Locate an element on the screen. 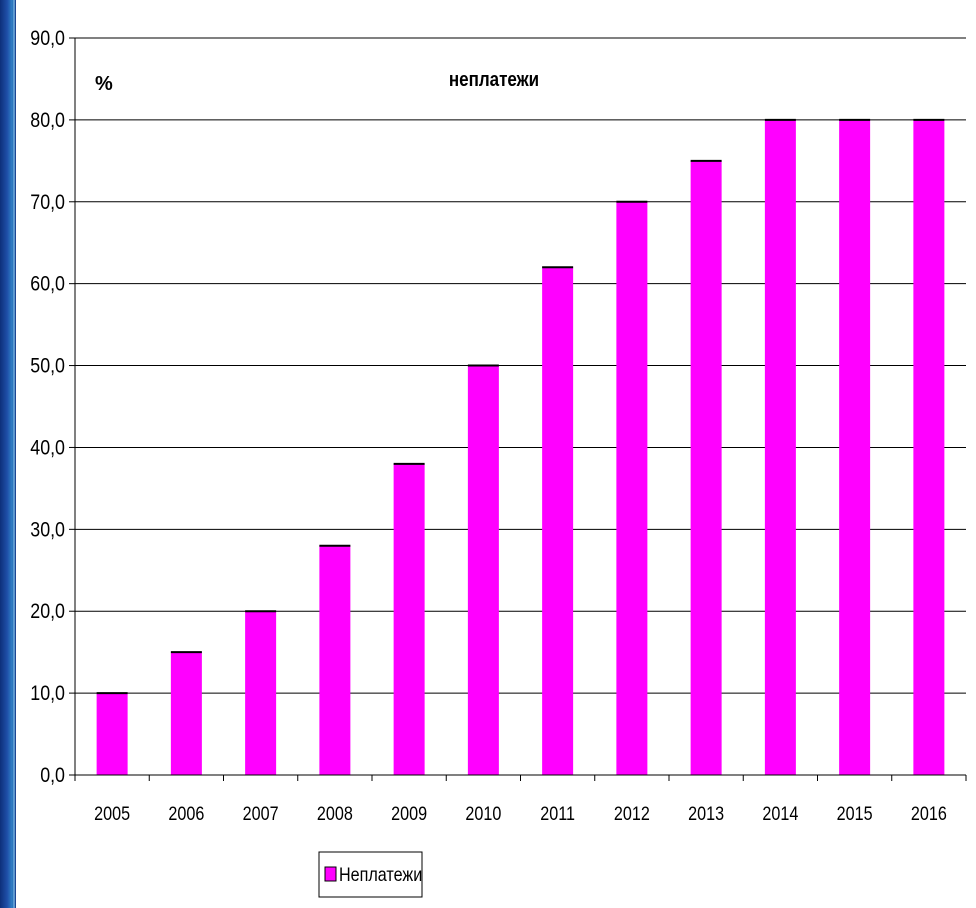 This screenshot has width=976, height=908. y-tick-labels: 0,0 10,0 20,0 30,0 40,0 50,0 60,0 70,0 80,0 90,0 is located at coordinates (47, 407).